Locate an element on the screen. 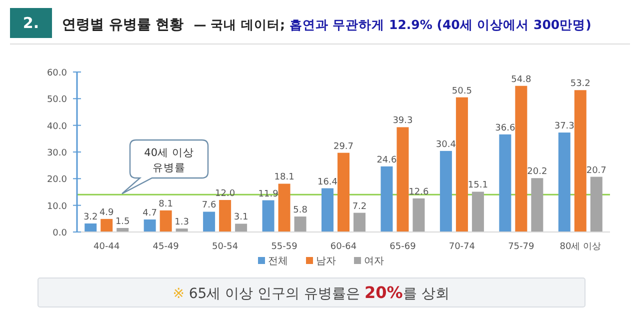 The width and height of the screenshot is (640, 316). y-tick-label: 20.0 is located at coordinates (57, 180).